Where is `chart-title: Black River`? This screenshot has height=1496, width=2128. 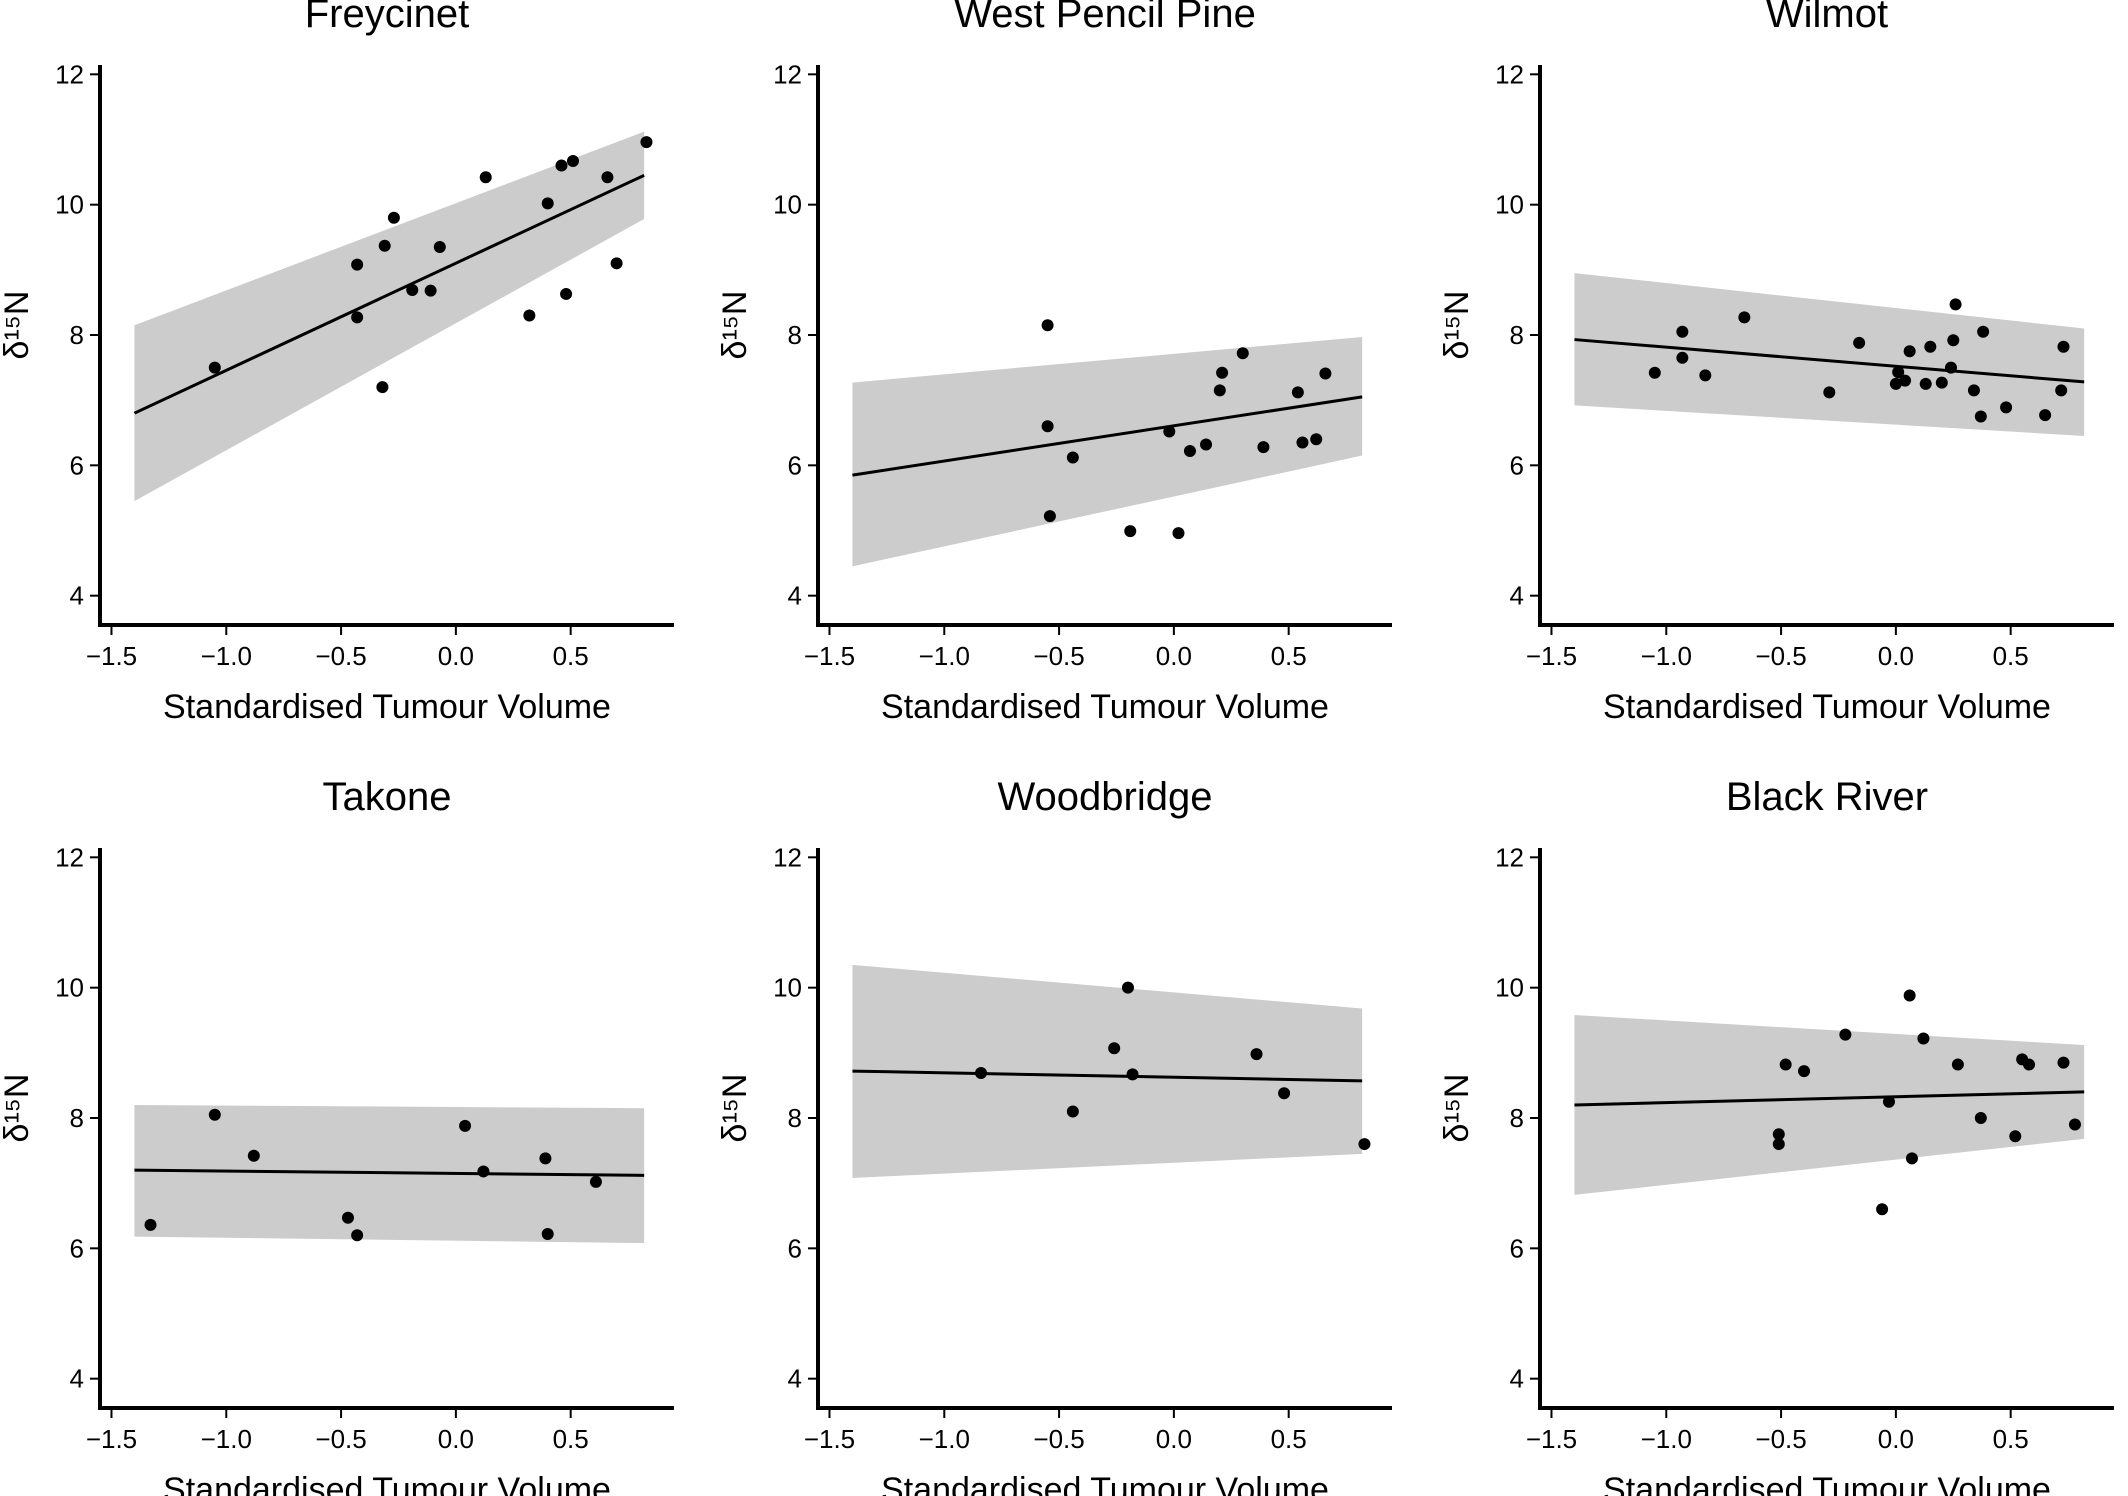 chart-title: Black River is located at coordinates (1827, 797).